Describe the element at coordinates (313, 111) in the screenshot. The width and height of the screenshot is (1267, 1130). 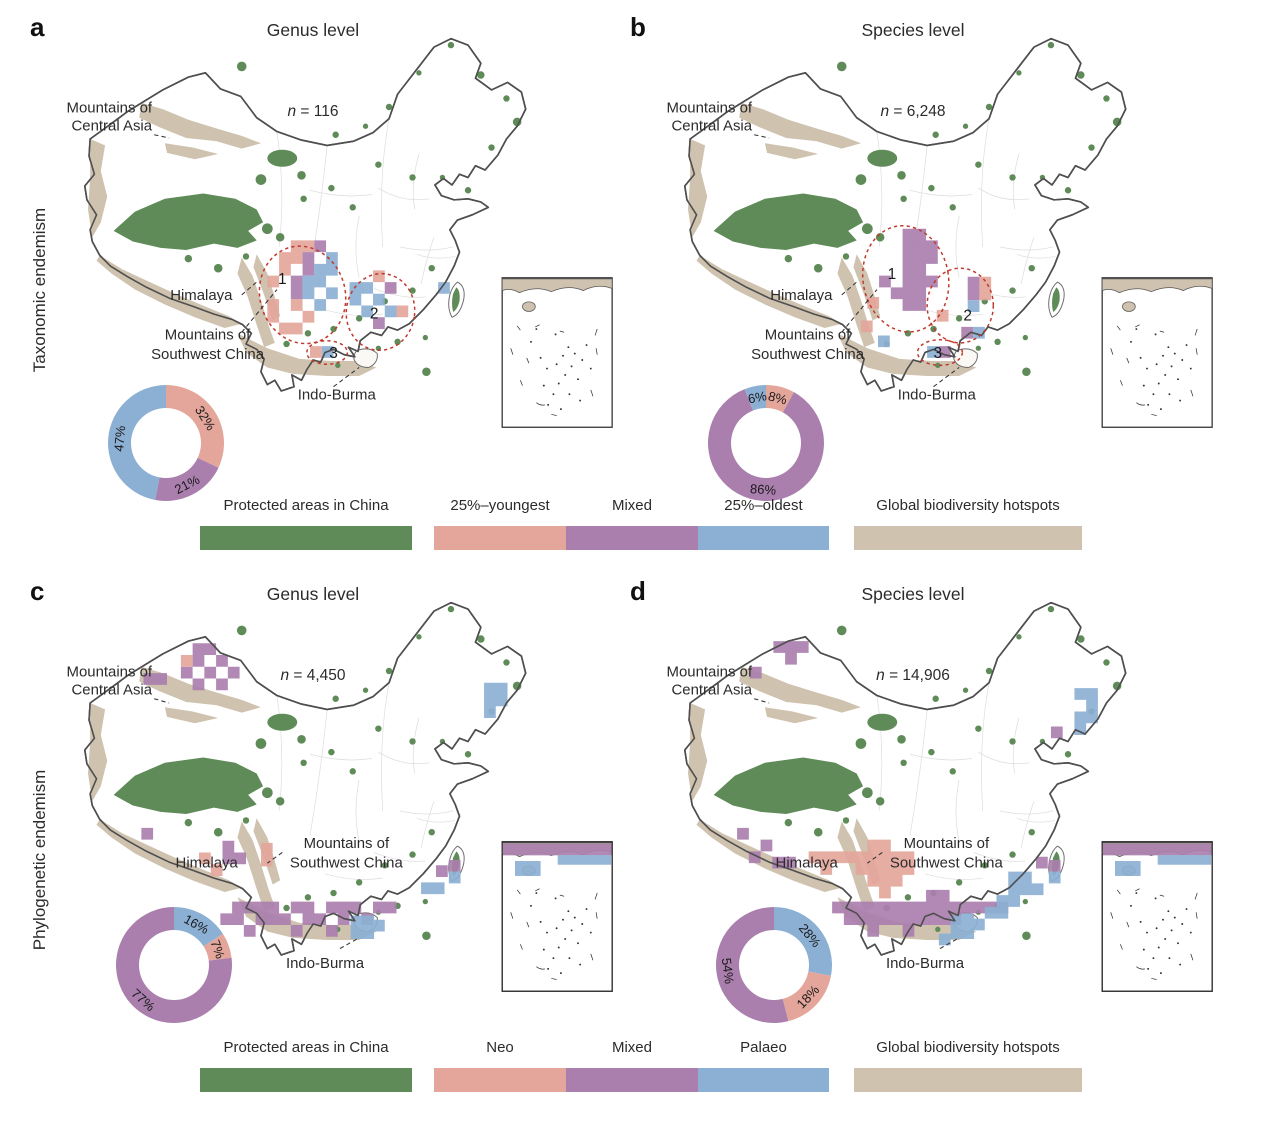
I see `sample-size: n = 116` at that location.